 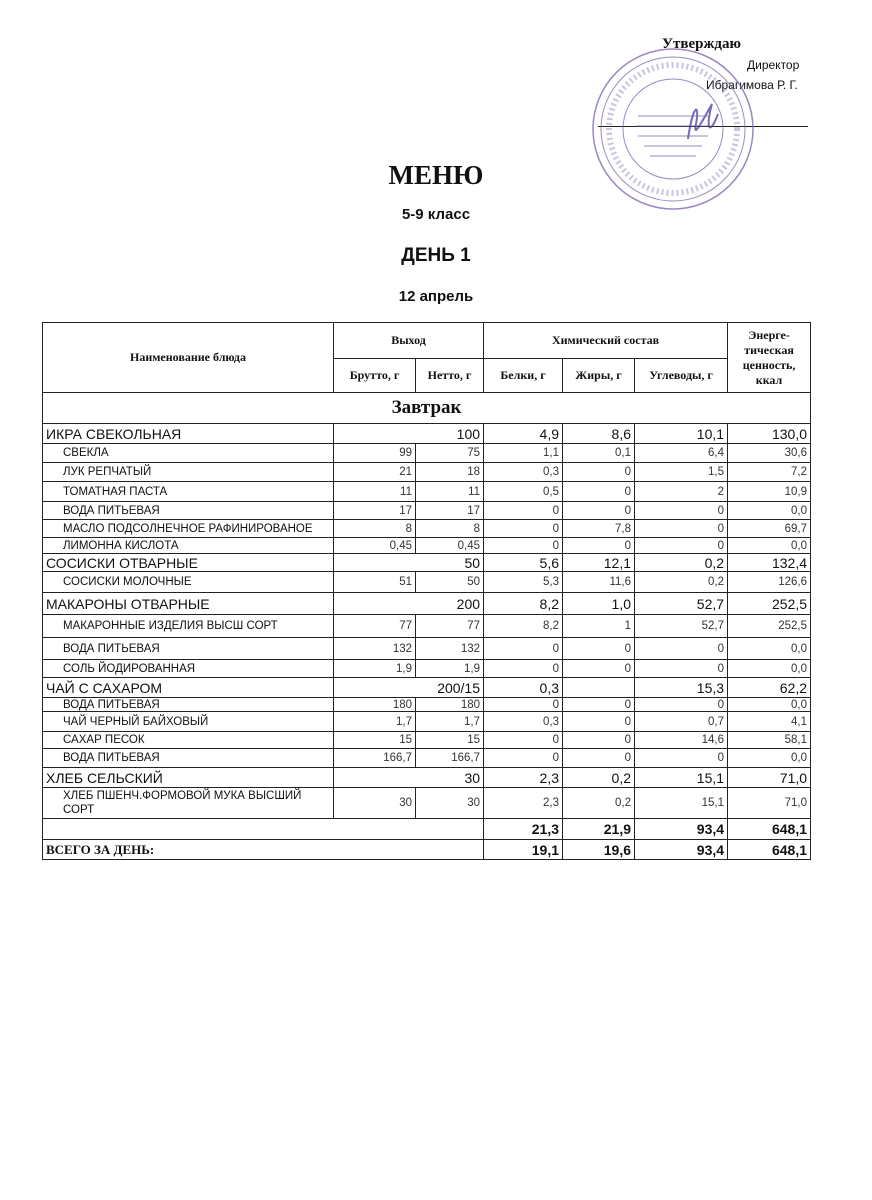 I want to click on header-brutto: Брутто, г, so click(x=374, y=375).